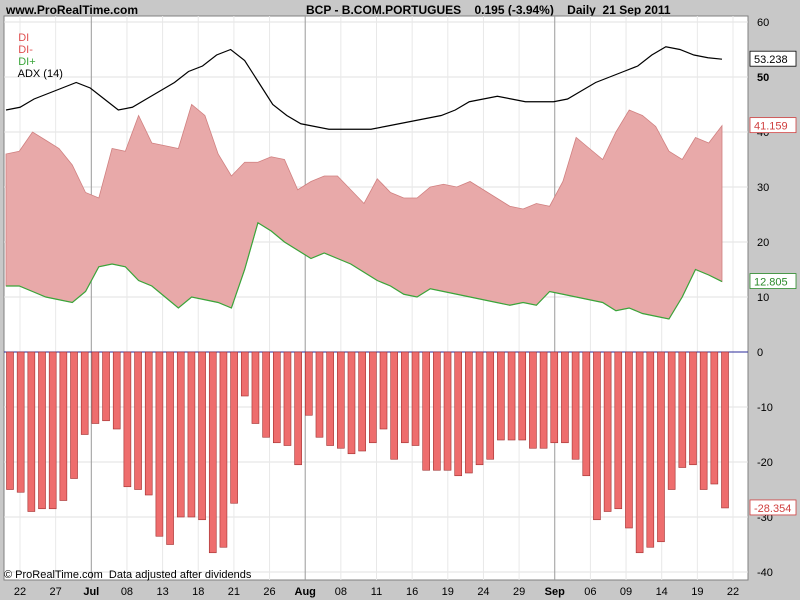  What do you see at coordinates (364, 270) in the screenshot?
I see `di-plus-line` at bounding box center [364, 270].